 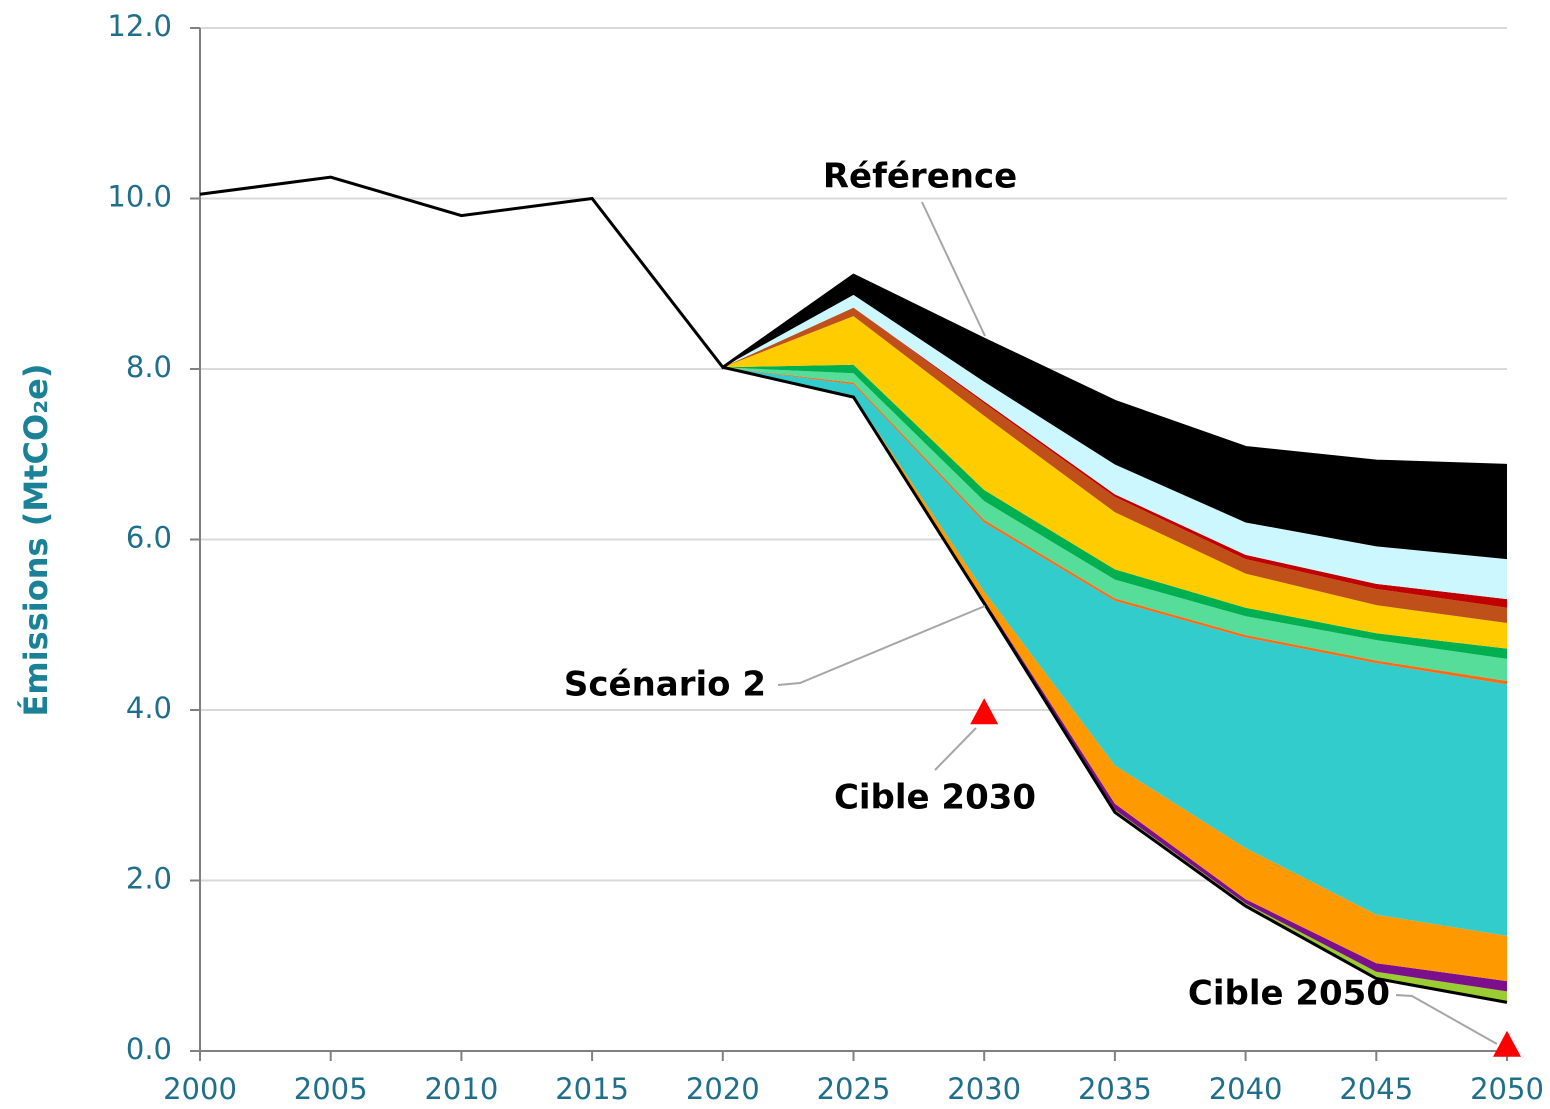 What do you see at coordinates (461, 1089) in the screenshot?
I see `x-tick-label: 2010` at bounding box center [461, 1089].